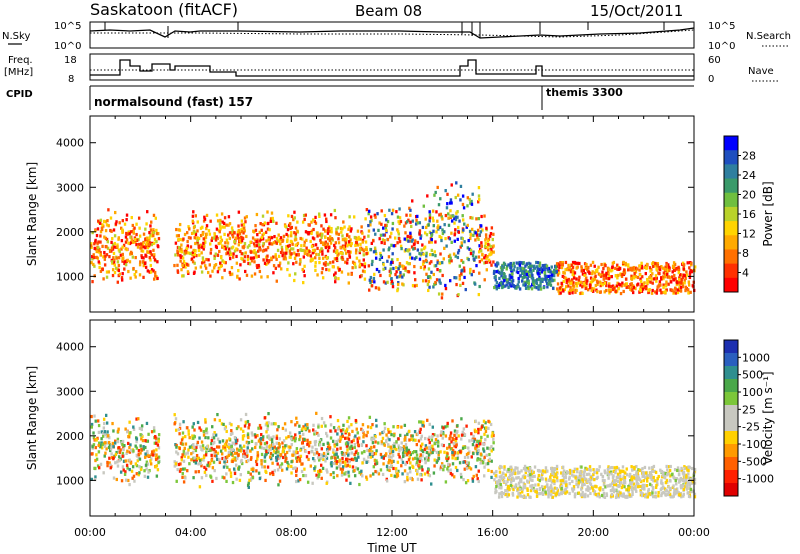 This screenshot has height=554, width=800. What do you see at coordinates (711, 79) in the screenshot?
I see `nave-tick-bottom: 0` at bounding box center [711, 79].